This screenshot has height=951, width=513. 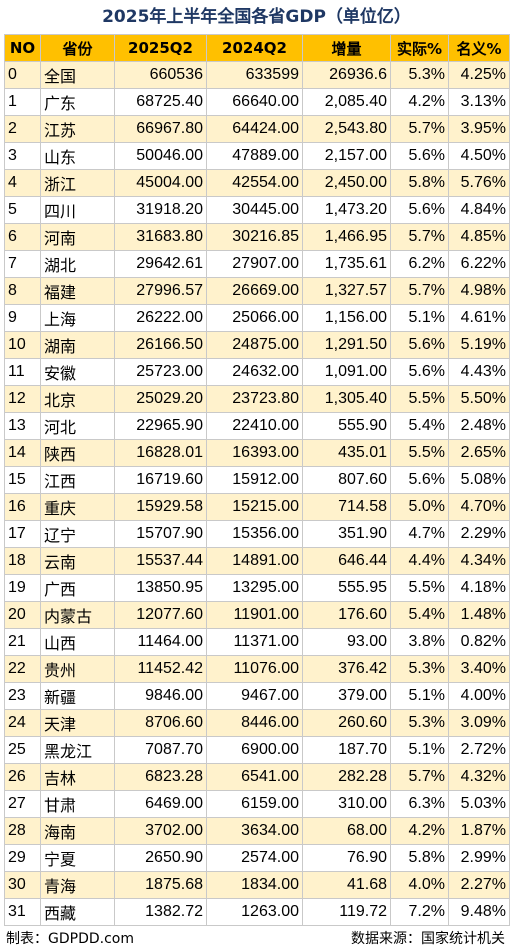 I want to click on cell-increase: 119.72, so click(x=346, y=912).